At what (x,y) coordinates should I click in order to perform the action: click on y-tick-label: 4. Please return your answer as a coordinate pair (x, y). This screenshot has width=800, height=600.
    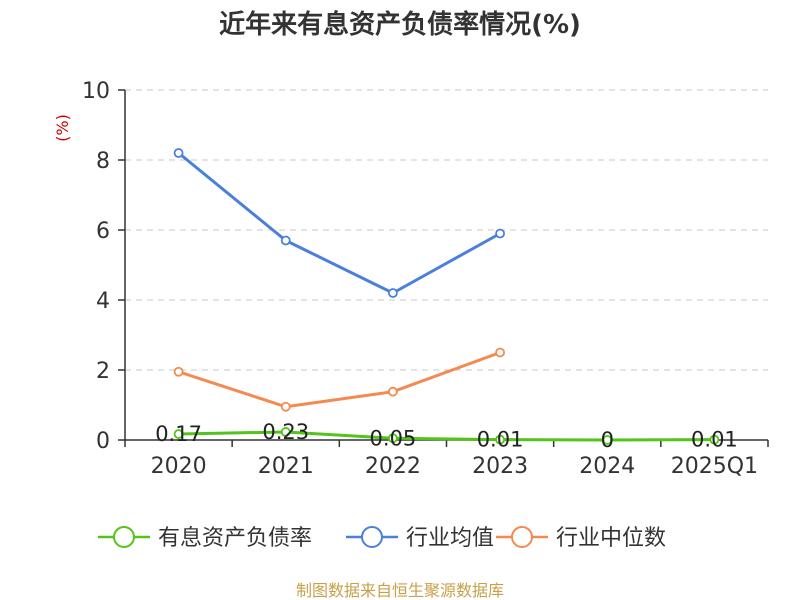
    Looking at the image, I should click on (103, 301).